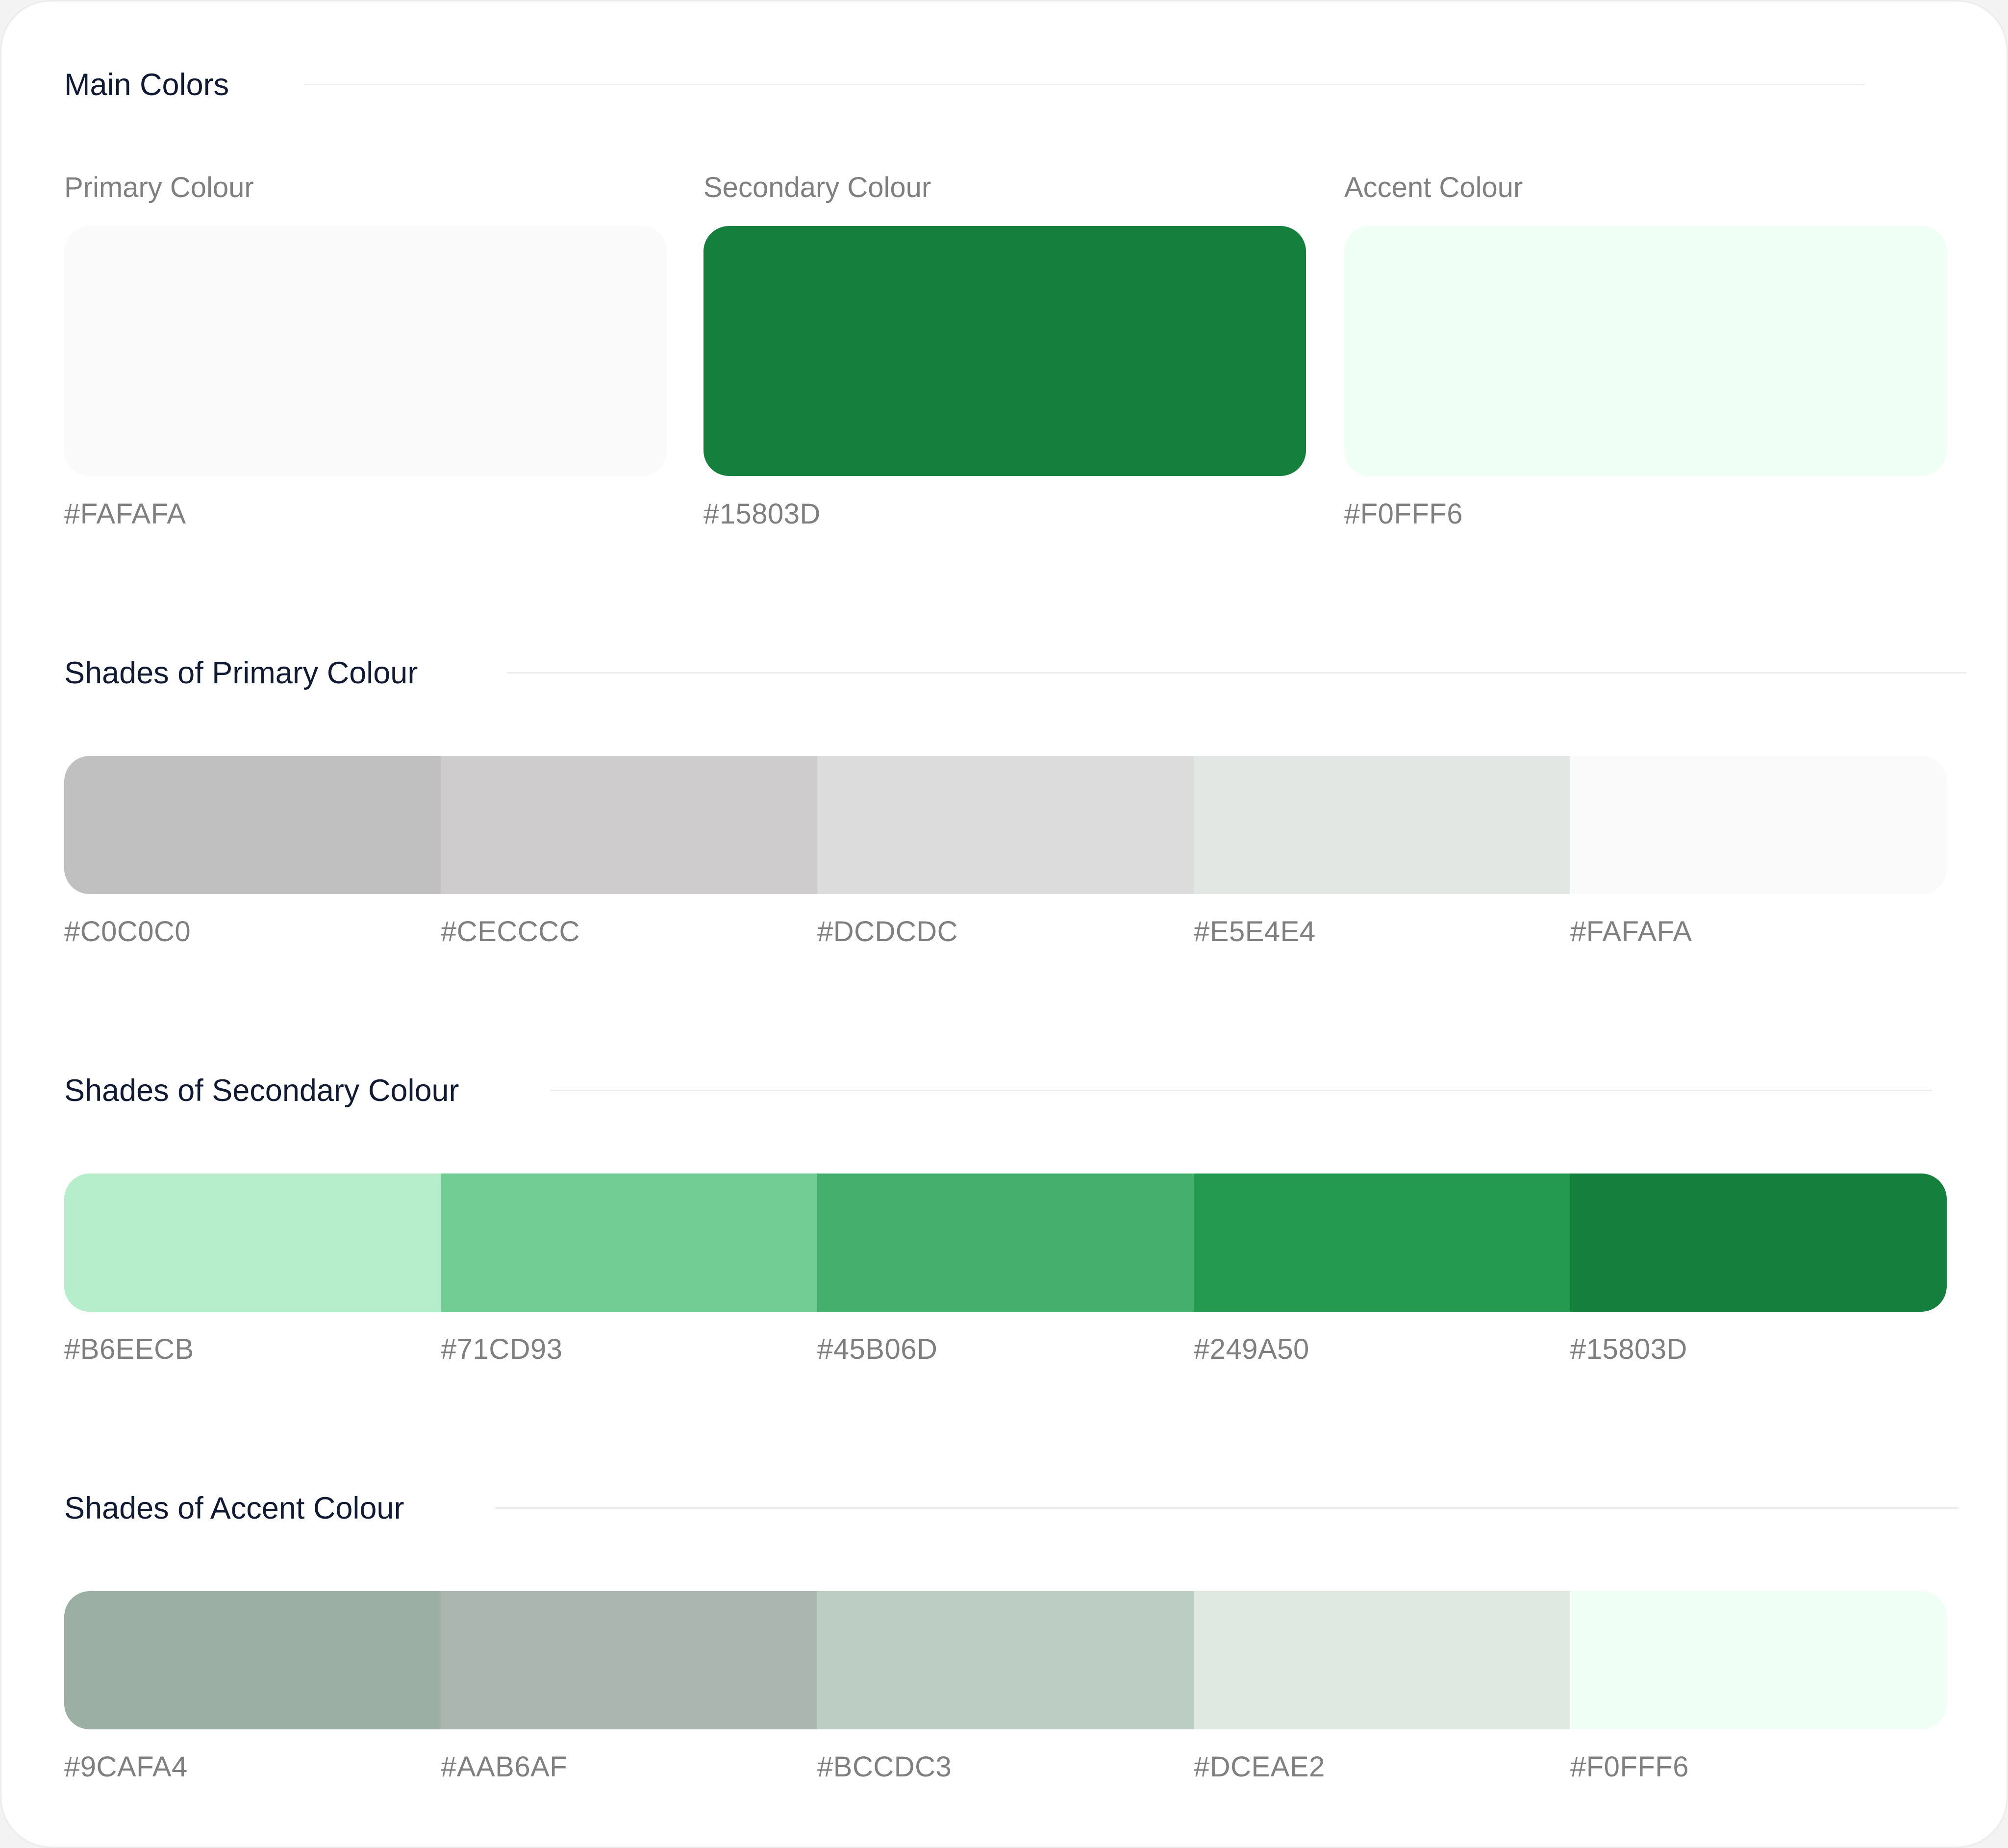  I want to click on accent-shade-hex: #BCCDC3, so click(884, 1767).